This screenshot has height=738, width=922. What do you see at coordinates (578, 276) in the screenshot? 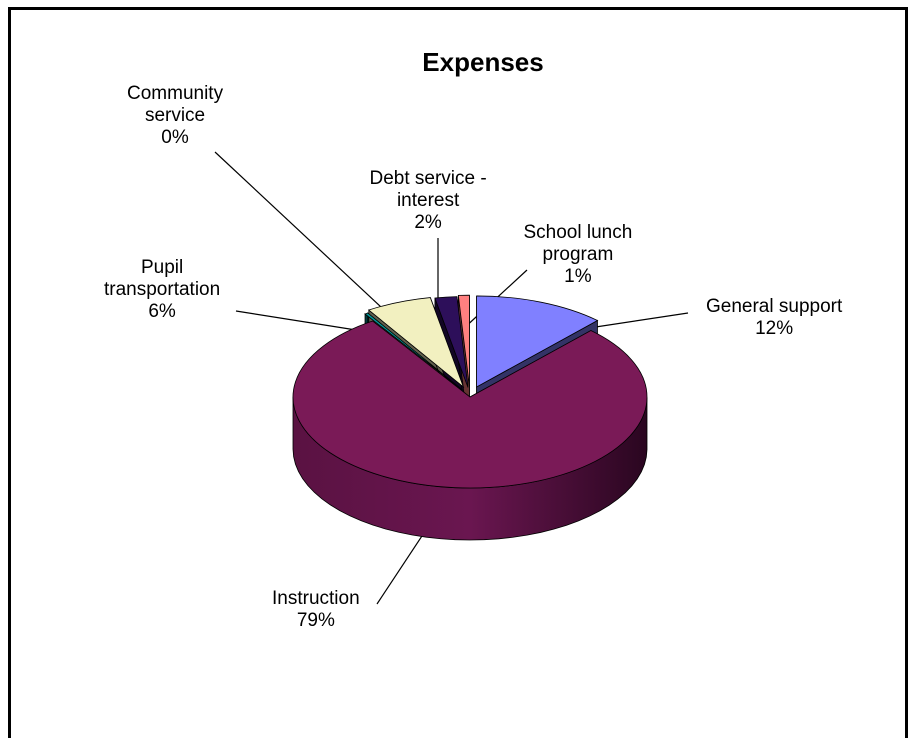
I see `slice-label-percent: 1%` at bounding box center [578, 276].